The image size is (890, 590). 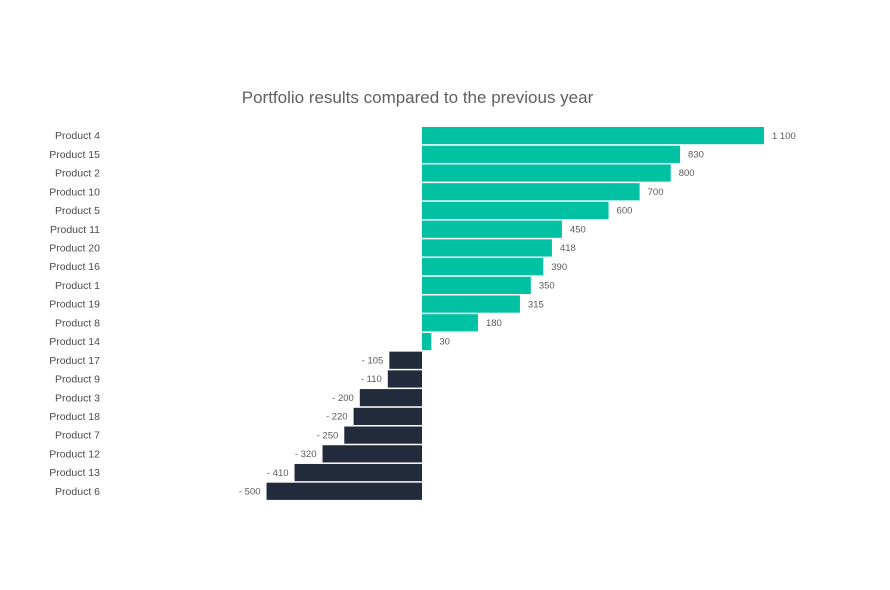 What do you see at coordinates (559, 267) in the screenshot?
I see `data-label: 390` at bounding box center [559, 267].